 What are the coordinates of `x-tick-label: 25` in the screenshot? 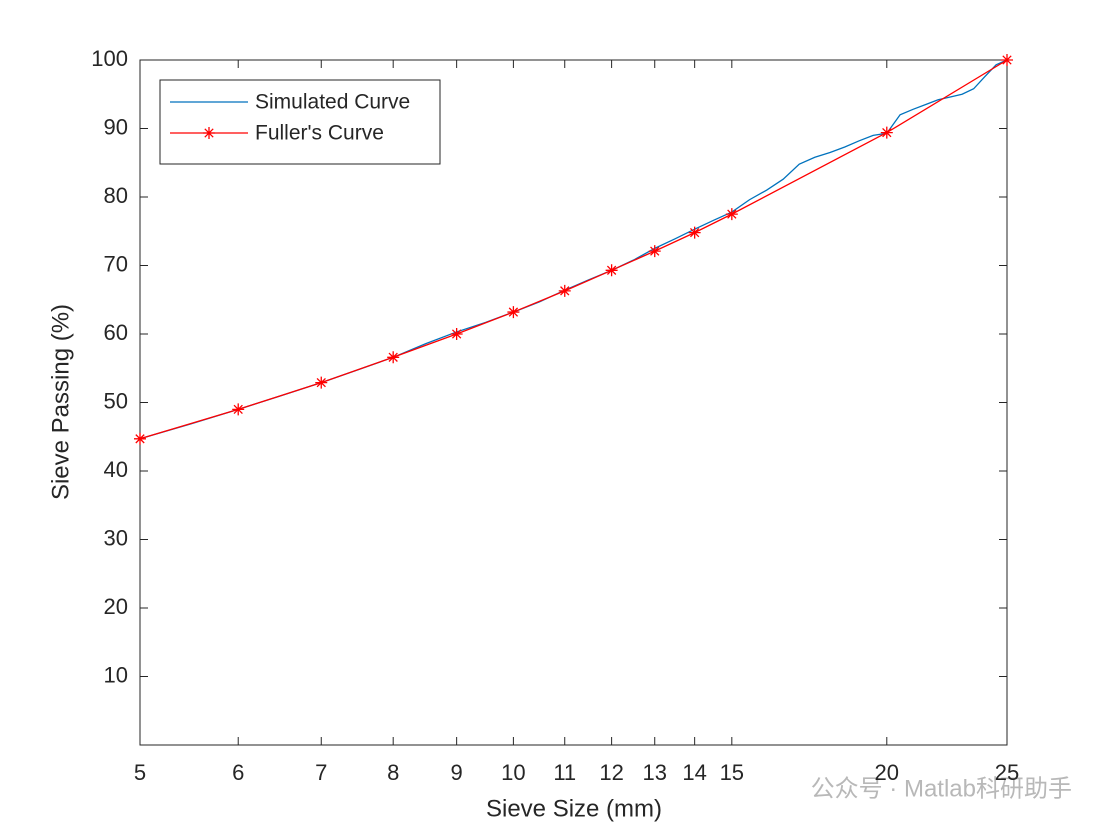 It's located at (1007, 772).